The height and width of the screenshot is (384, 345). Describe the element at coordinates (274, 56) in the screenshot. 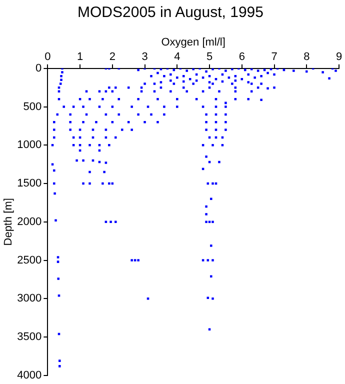

I see `x-tick-label: 7` at that location.